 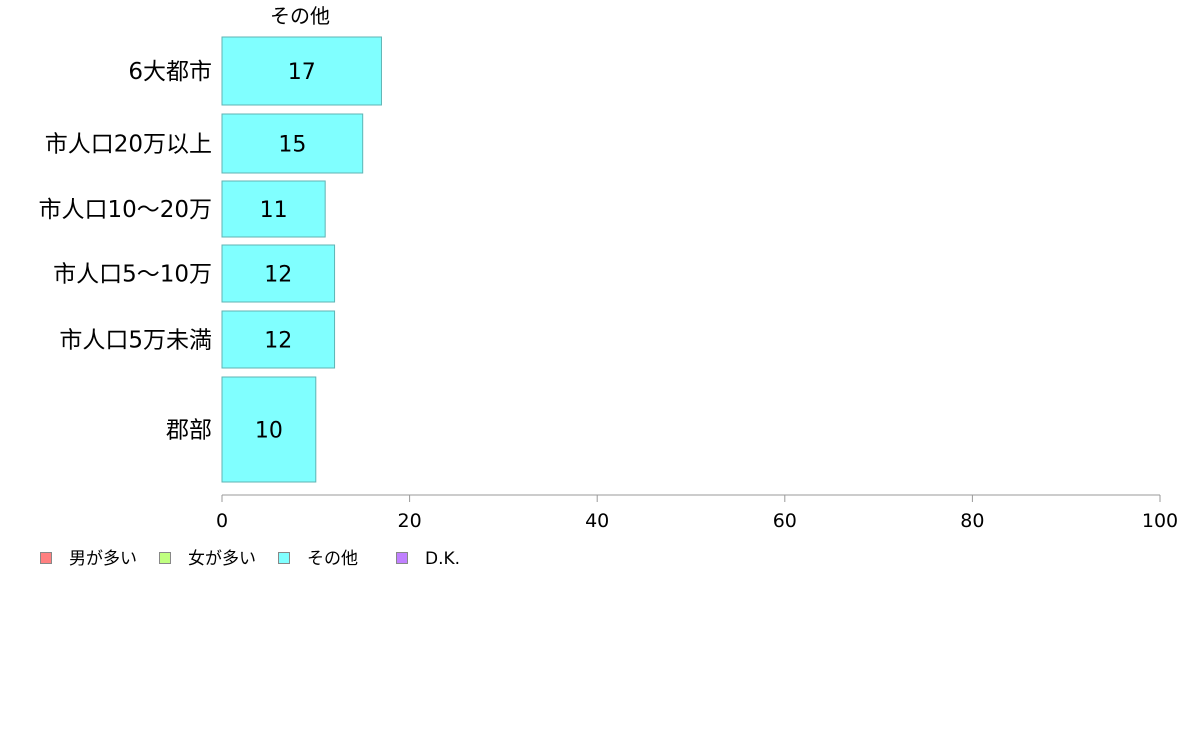 I want to click on x-tick-label: 100, so click(x=1160, y=521).